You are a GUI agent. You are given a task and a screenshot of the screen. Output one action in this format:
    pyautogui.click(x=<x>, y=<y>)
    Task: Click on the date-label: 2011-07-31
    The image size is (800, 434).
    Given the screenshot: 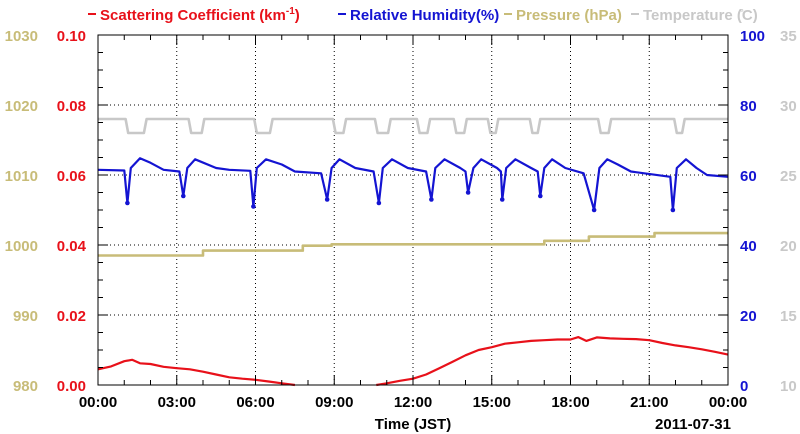 What is the action you would take?
    pyautogui.click(x=693, y=424)
    